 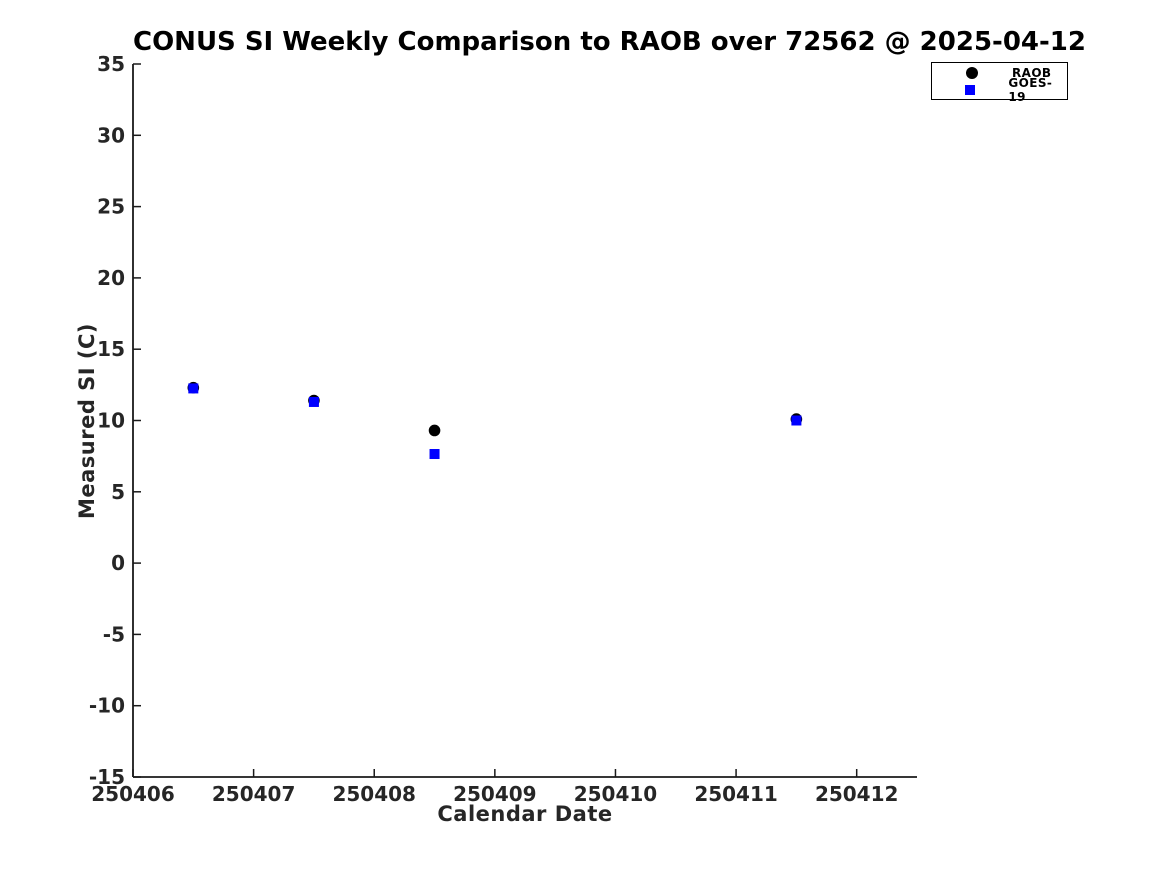 What do you see at coordinates (1030, 89) in the screenshot?
I see `legend-label-goes19: GOES-19` at bounding box center [1030, 89].